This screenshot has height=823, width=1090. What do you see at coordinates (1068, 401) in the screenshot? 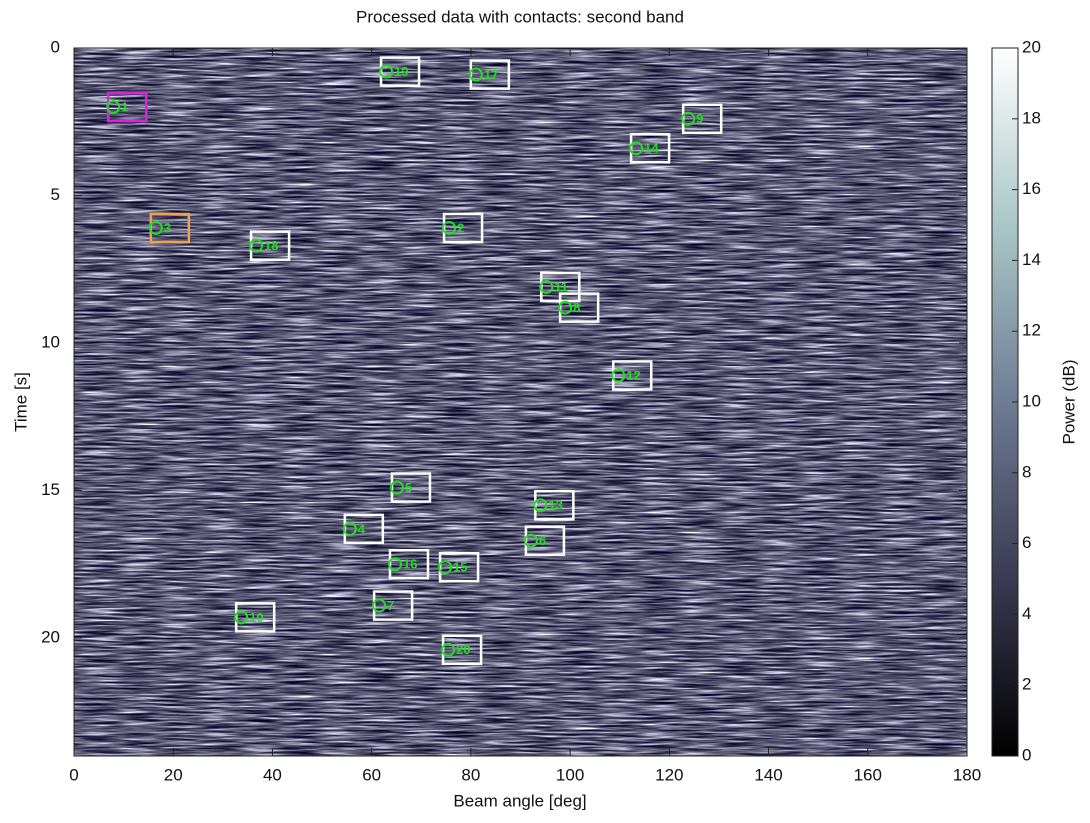
I see `colorbar-label: Power (dB)` at bounding box center [1068, 401].